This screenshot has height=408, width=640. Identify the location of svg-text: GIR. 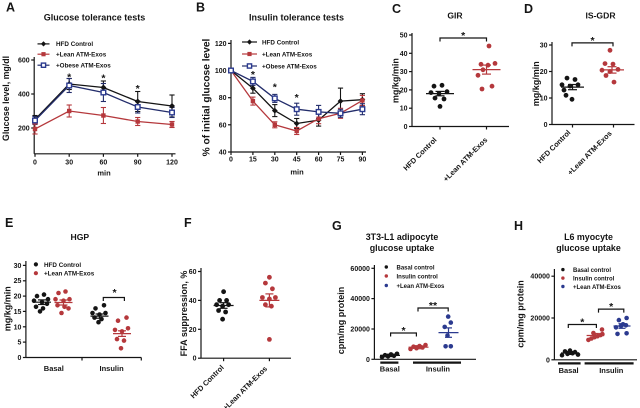
(455, 16).